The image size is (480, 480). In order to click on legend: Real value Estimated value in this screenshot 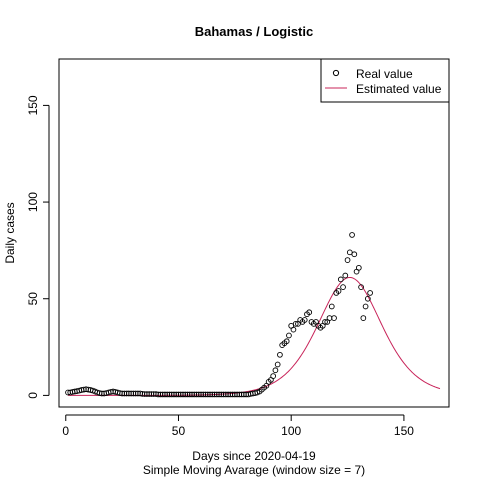, I will do `click(385, 80)`.